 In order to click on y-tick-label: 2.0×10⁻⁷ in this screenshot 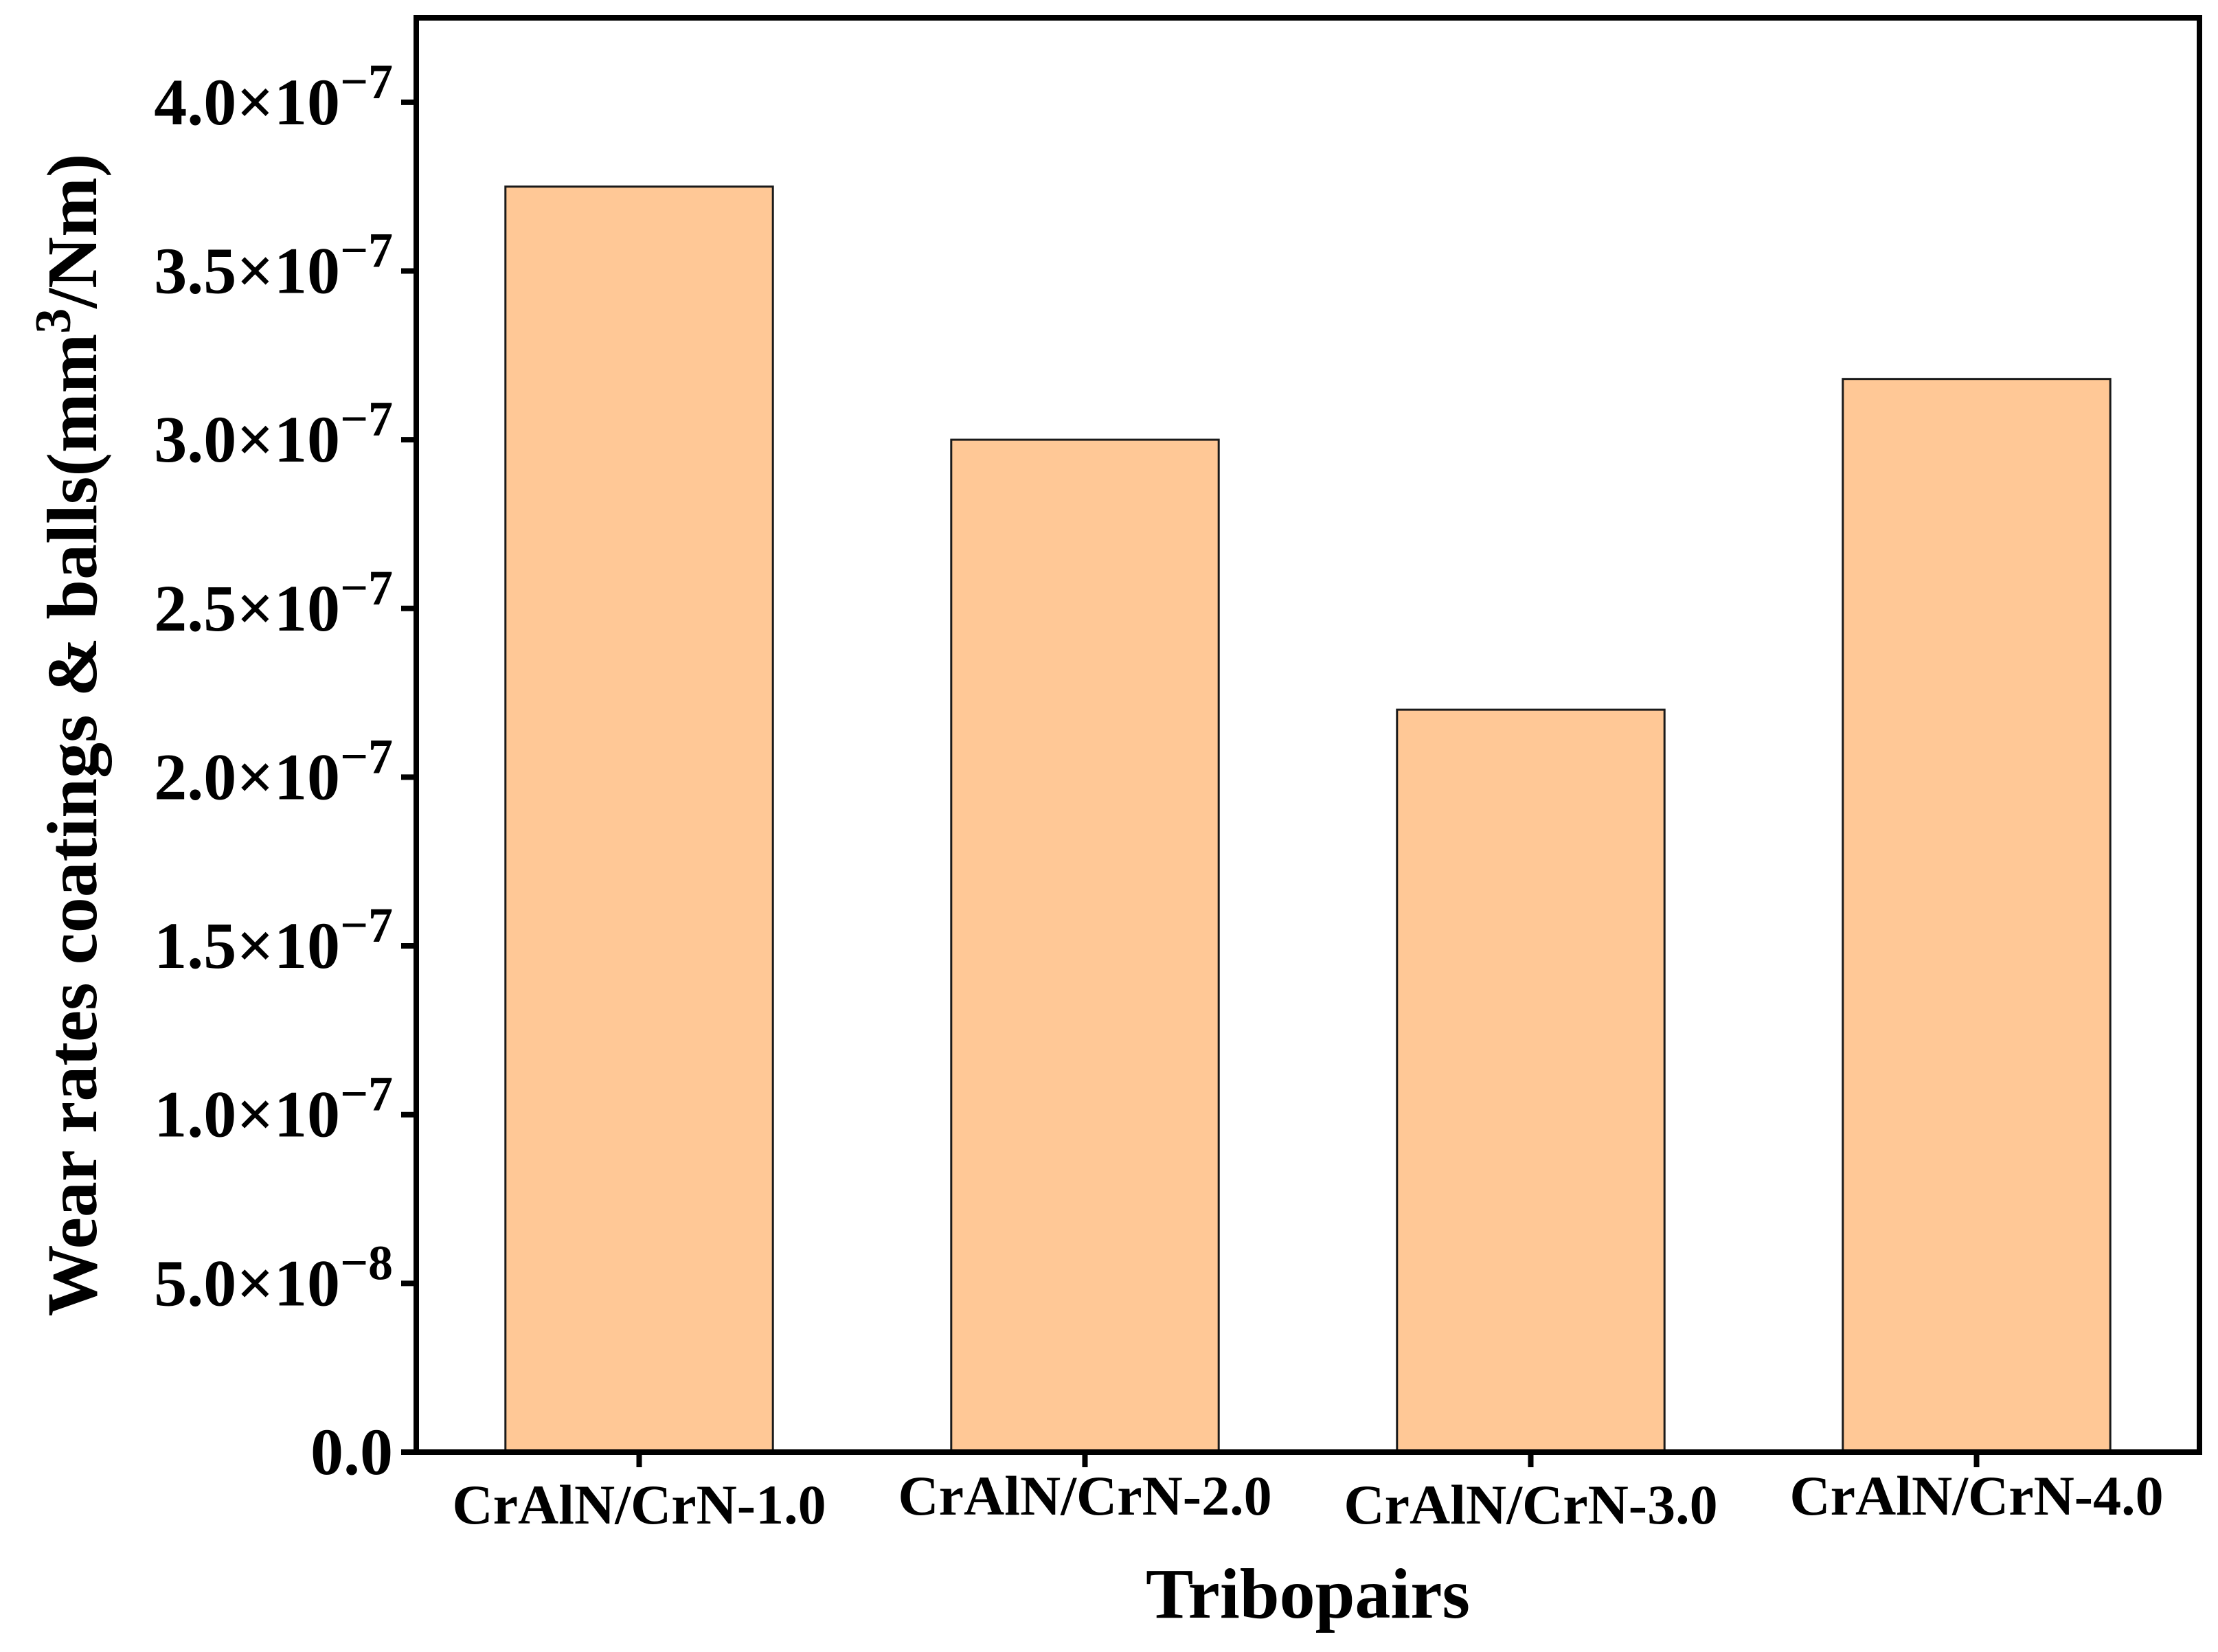, I will do `click(273, 771)`.